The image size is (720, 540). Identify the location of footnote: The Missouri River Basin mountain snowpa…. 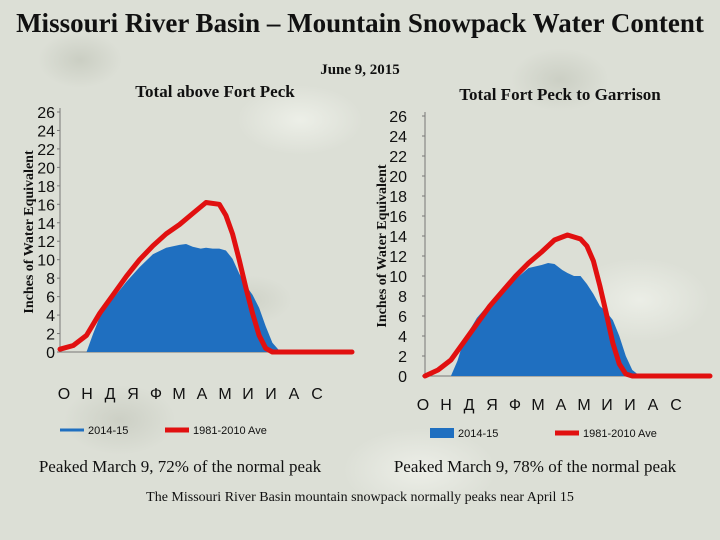
(360, 497).